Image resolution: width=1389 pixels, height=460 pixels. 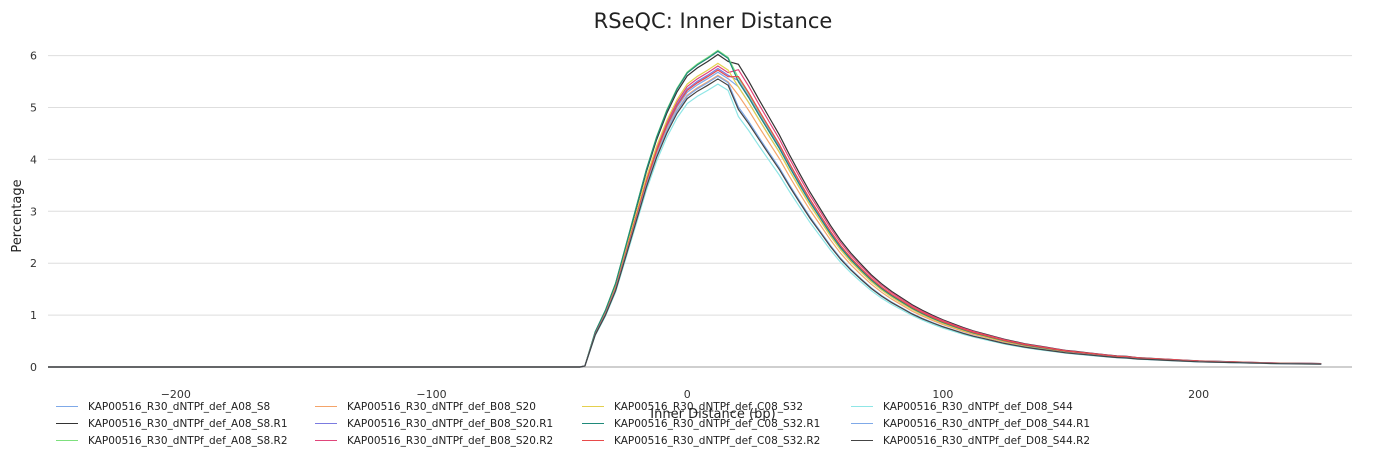 I want to click on x-axis-ticks: −200 −100 0 100 200, so click(x=685, y=394).